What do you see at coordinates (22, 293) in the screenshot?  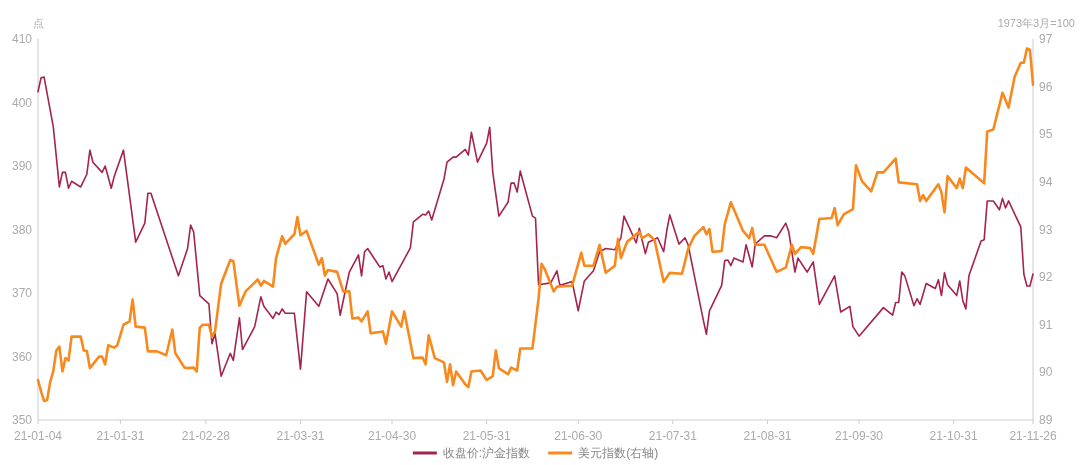 I see `y-tick-label: 370` at bounding box center [22, 293].